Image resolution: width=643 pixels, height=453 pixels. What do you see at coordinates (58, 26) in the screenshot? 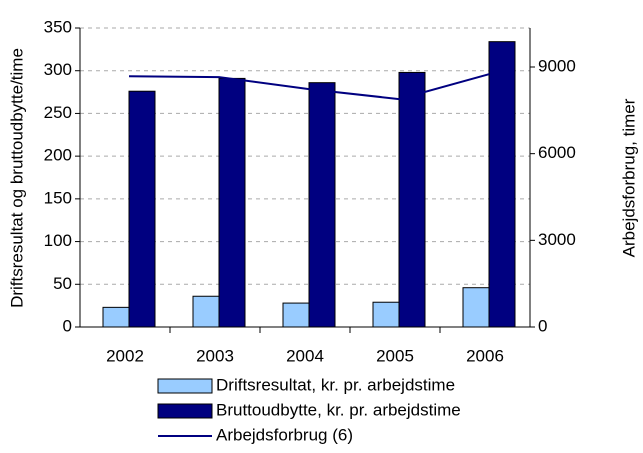
I see `y-tick-label: 350` at bounding box center [58, 26].